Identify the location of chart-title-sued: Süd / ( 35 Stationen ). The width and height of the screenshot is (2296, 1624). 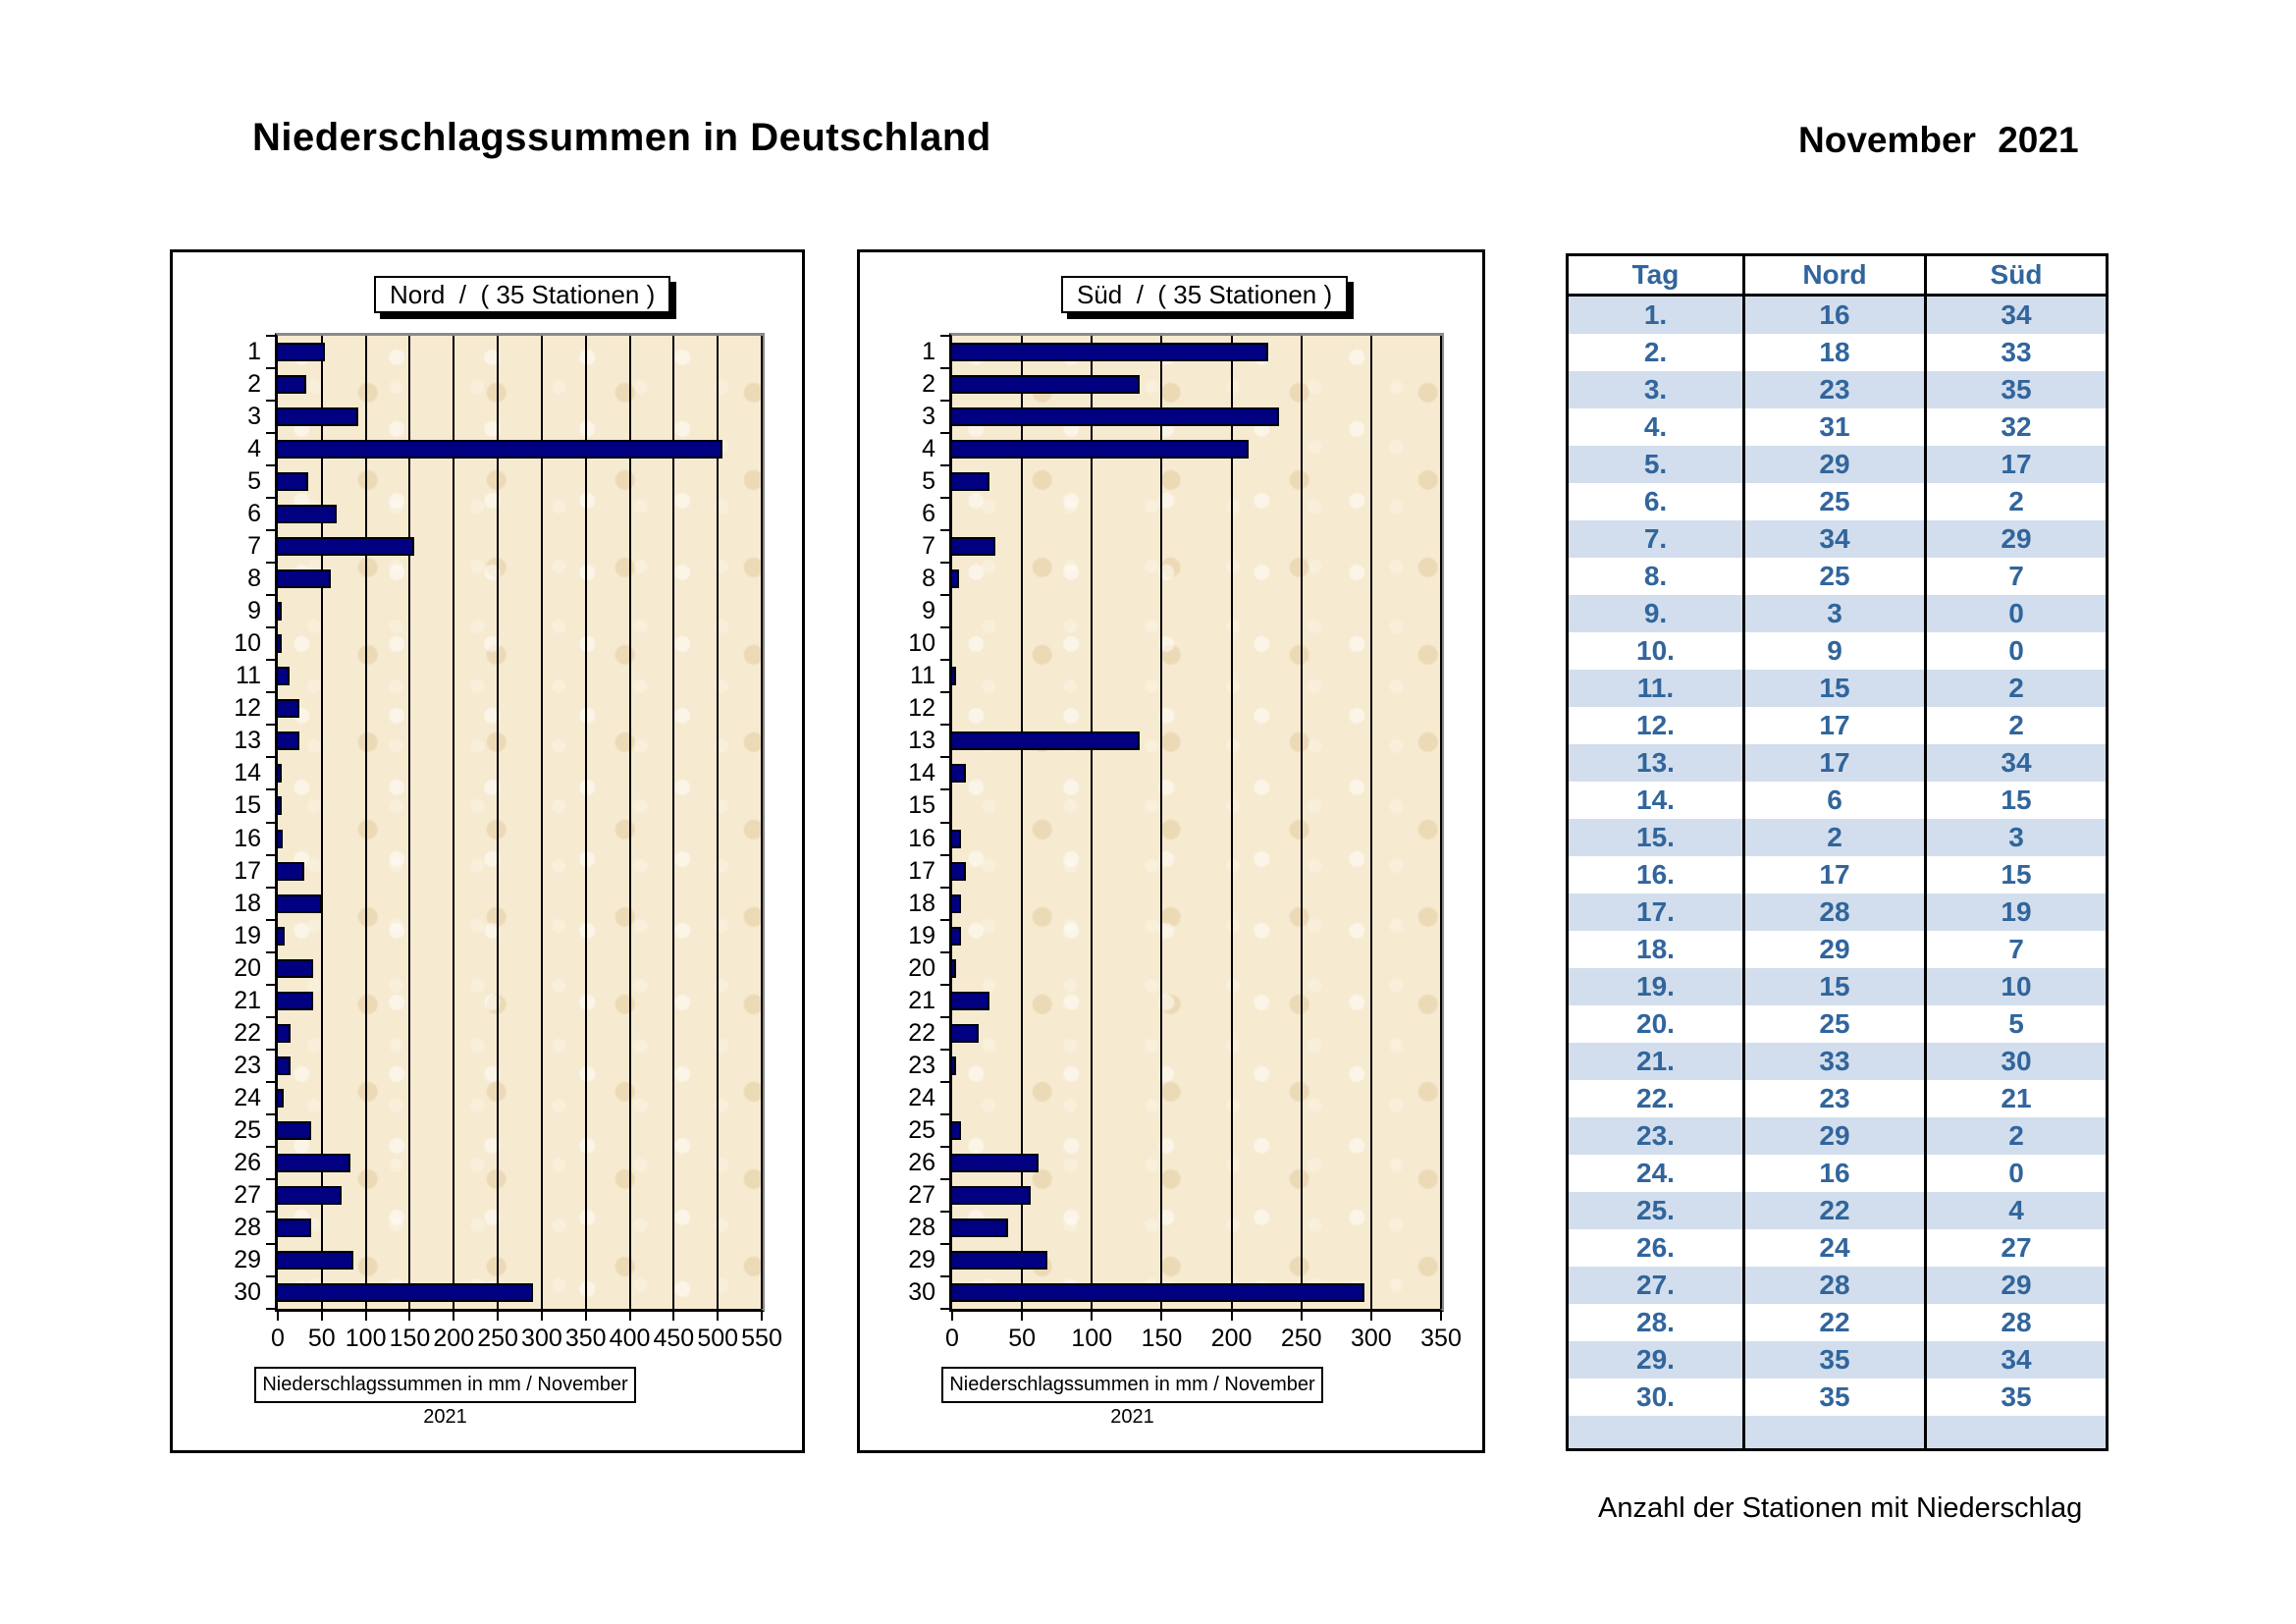
(1205, 294).